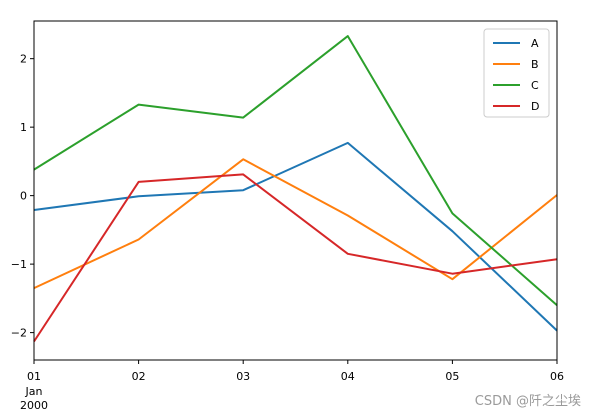 The height and width of the screenshot is (417, 595). Describe the element at coordinates (139, 376) in the screenshot. I see `x-tick-label: 02` at that location.